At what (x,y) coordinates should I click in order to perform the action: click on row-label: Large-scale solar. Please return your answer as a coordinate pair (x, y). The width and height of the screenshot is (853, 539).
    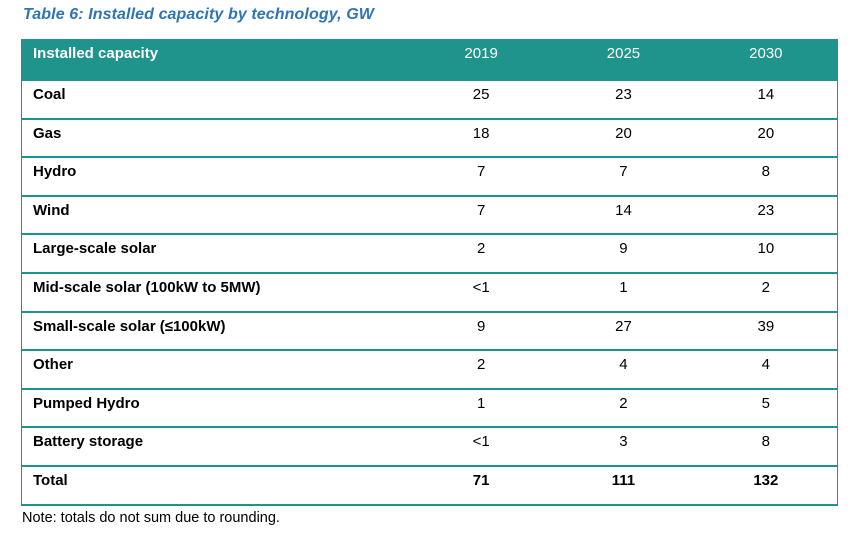
    Looking at the image, I should click on (95, 249).